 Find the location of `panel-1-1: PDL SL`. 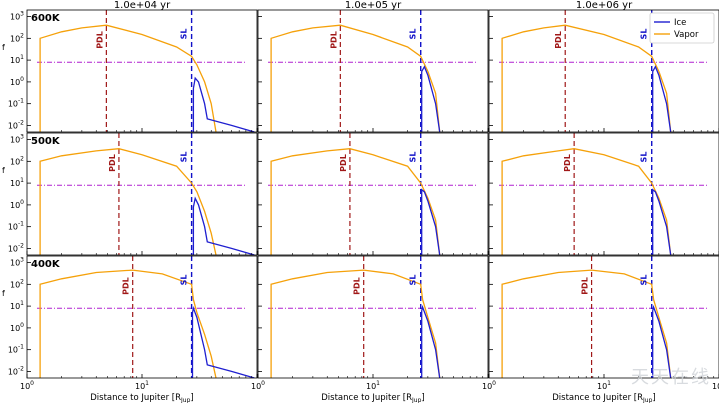

panel-1-1: PDL SL is located at coordinates (373, 194).